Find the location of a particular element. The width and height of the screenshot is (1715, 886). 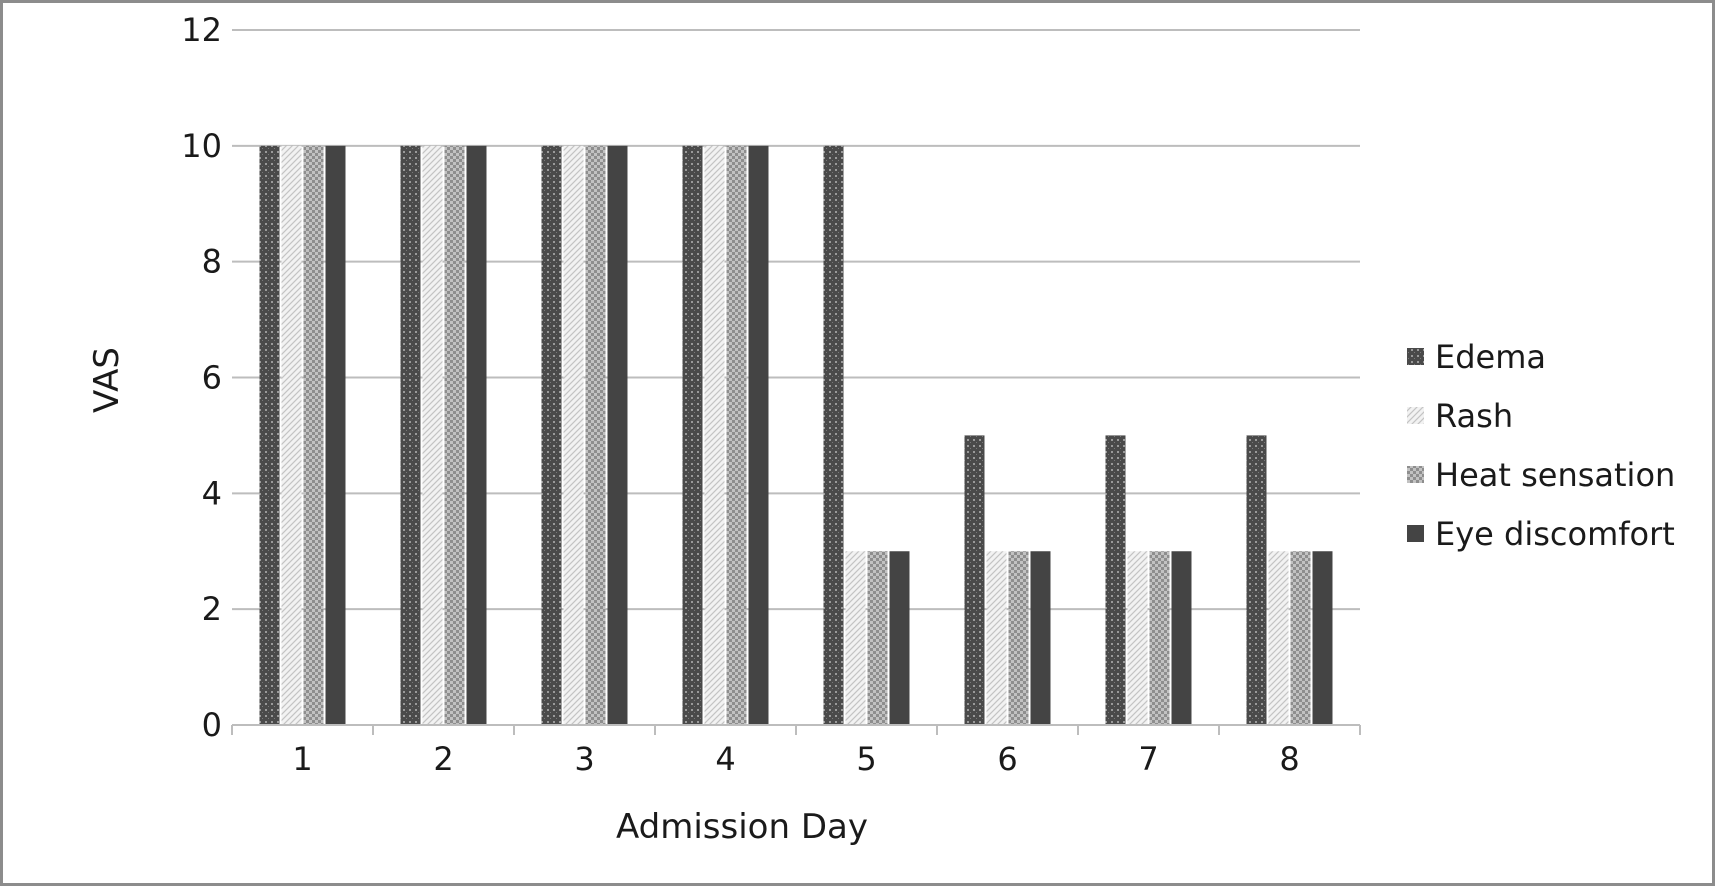

x-tick-label: 6 is located at coordinates (1007, 759).